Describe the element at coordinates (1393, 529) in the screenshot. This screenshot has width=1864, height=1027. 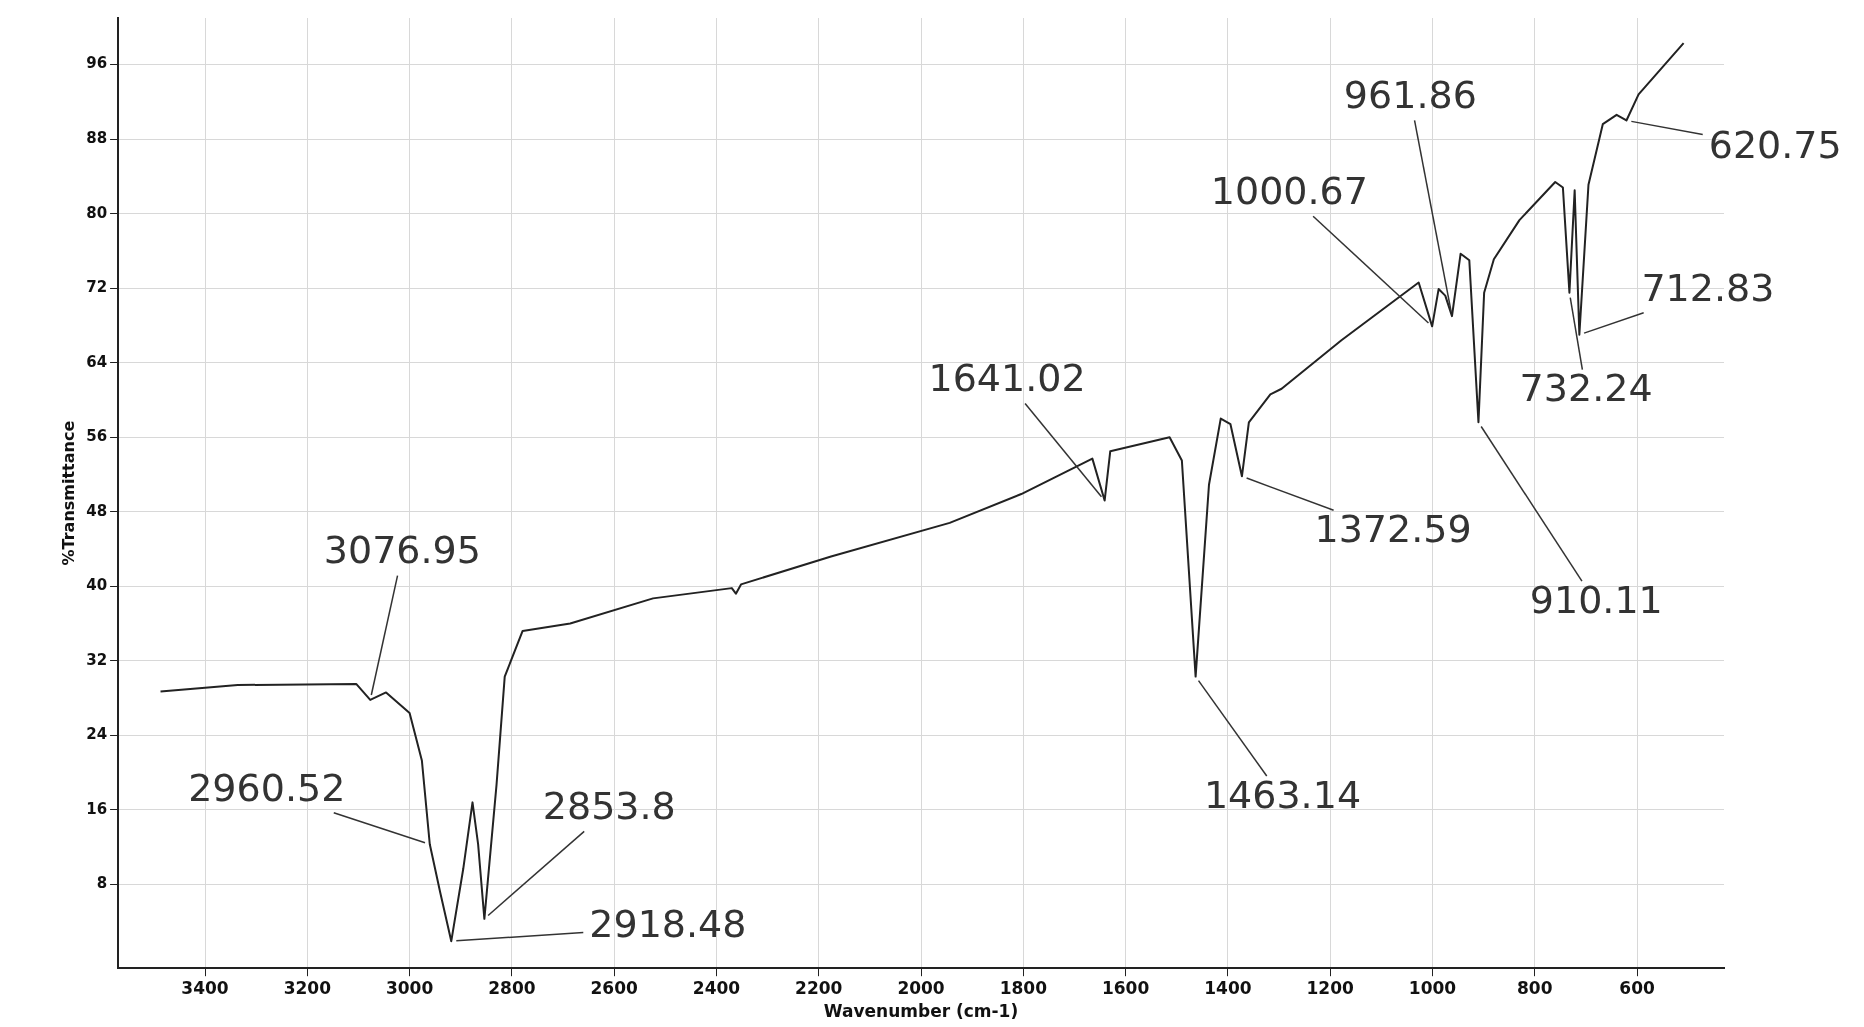
I see `annotation: 1372.59` at that location.